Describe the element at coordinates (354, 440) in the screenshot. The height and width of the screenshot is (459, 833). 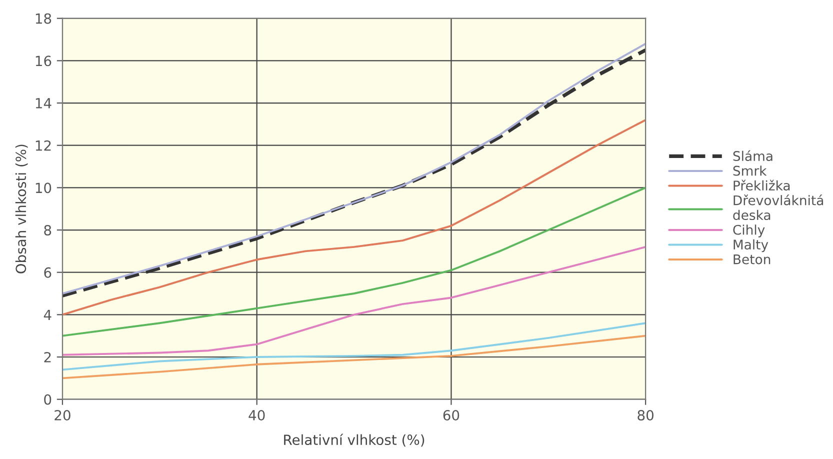
I see `x-axis-title: Relativní vlhkost (%)` at that location.